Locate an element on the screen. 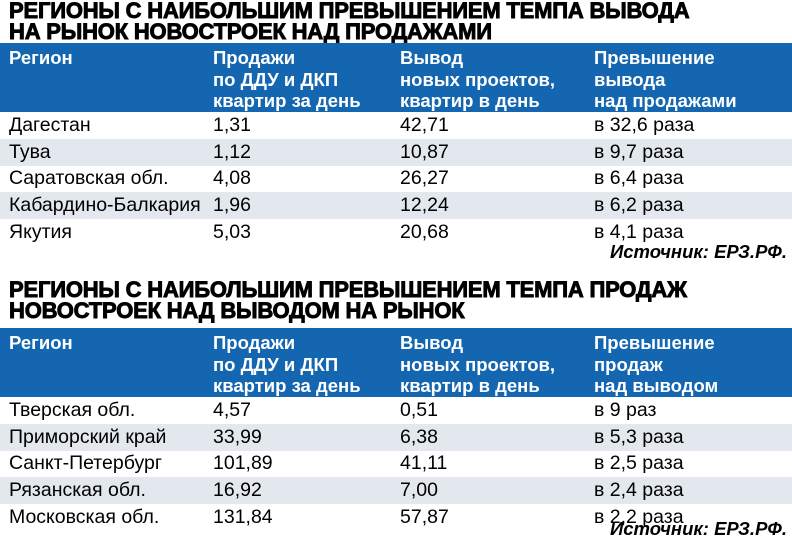 The height and width of the screenshot is (539, 792). table2-header-region: Регион is located at coordinates (41, 342).